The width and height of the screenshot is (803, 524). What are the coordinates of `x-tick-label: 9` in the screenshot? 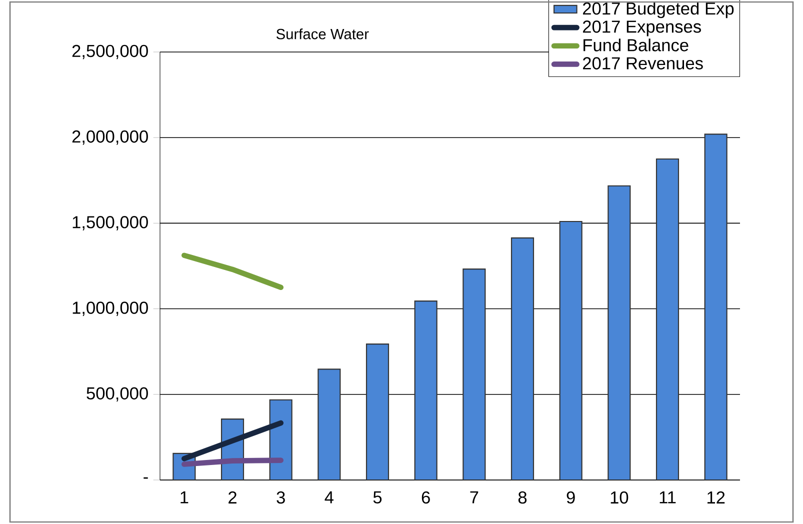 It's located at (570, 497).